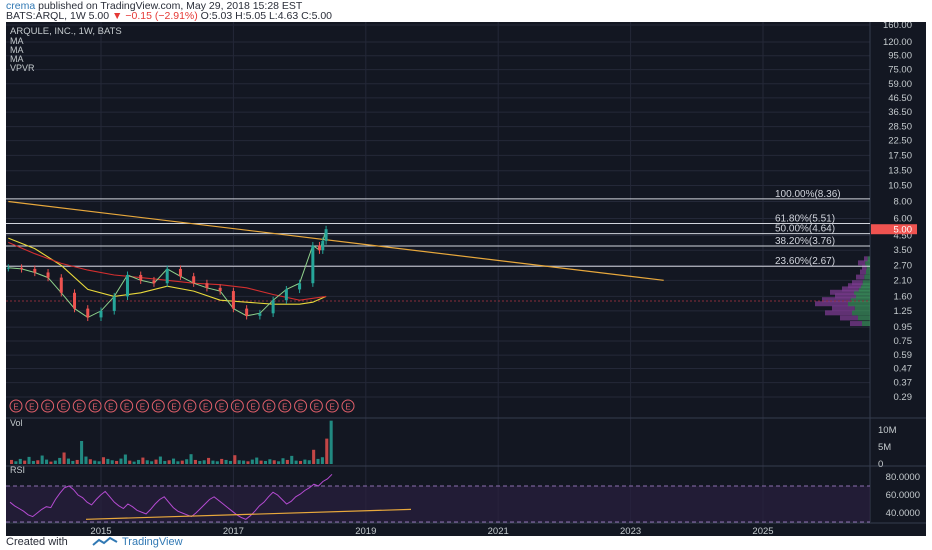  Describe the element at coordinates (900, 141) in the screenshot. I see `price-tick-label: 22.50` at that location.